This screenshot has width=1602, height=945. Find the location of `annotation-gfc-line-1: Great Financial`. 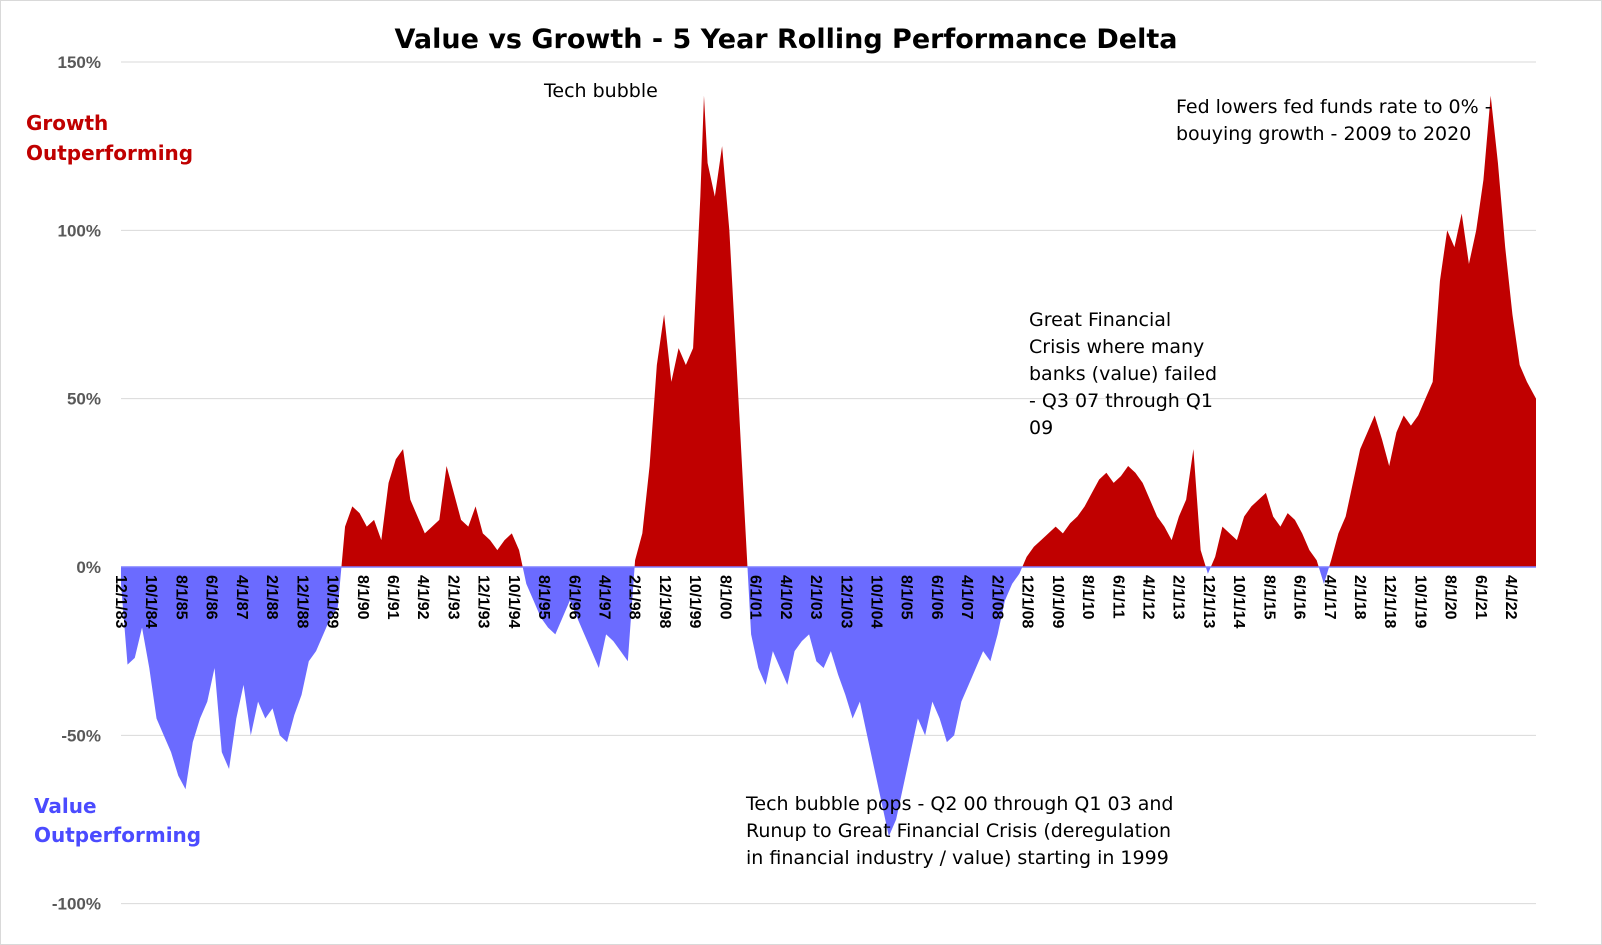

annotation-gfc-line-1: Great Financial is located at coordinates (1100, 320).